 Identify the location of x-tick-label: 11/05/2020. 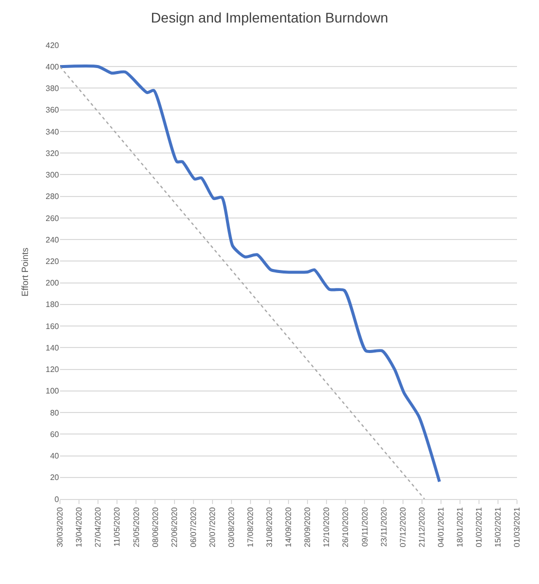
(117, 526).